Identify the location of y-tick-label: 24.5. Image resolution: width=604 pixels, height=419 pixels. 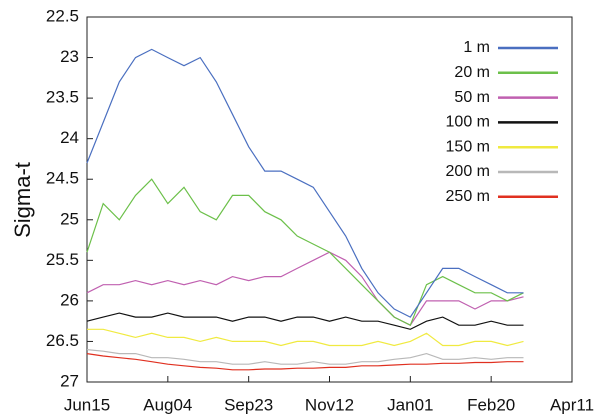
(62, 178).